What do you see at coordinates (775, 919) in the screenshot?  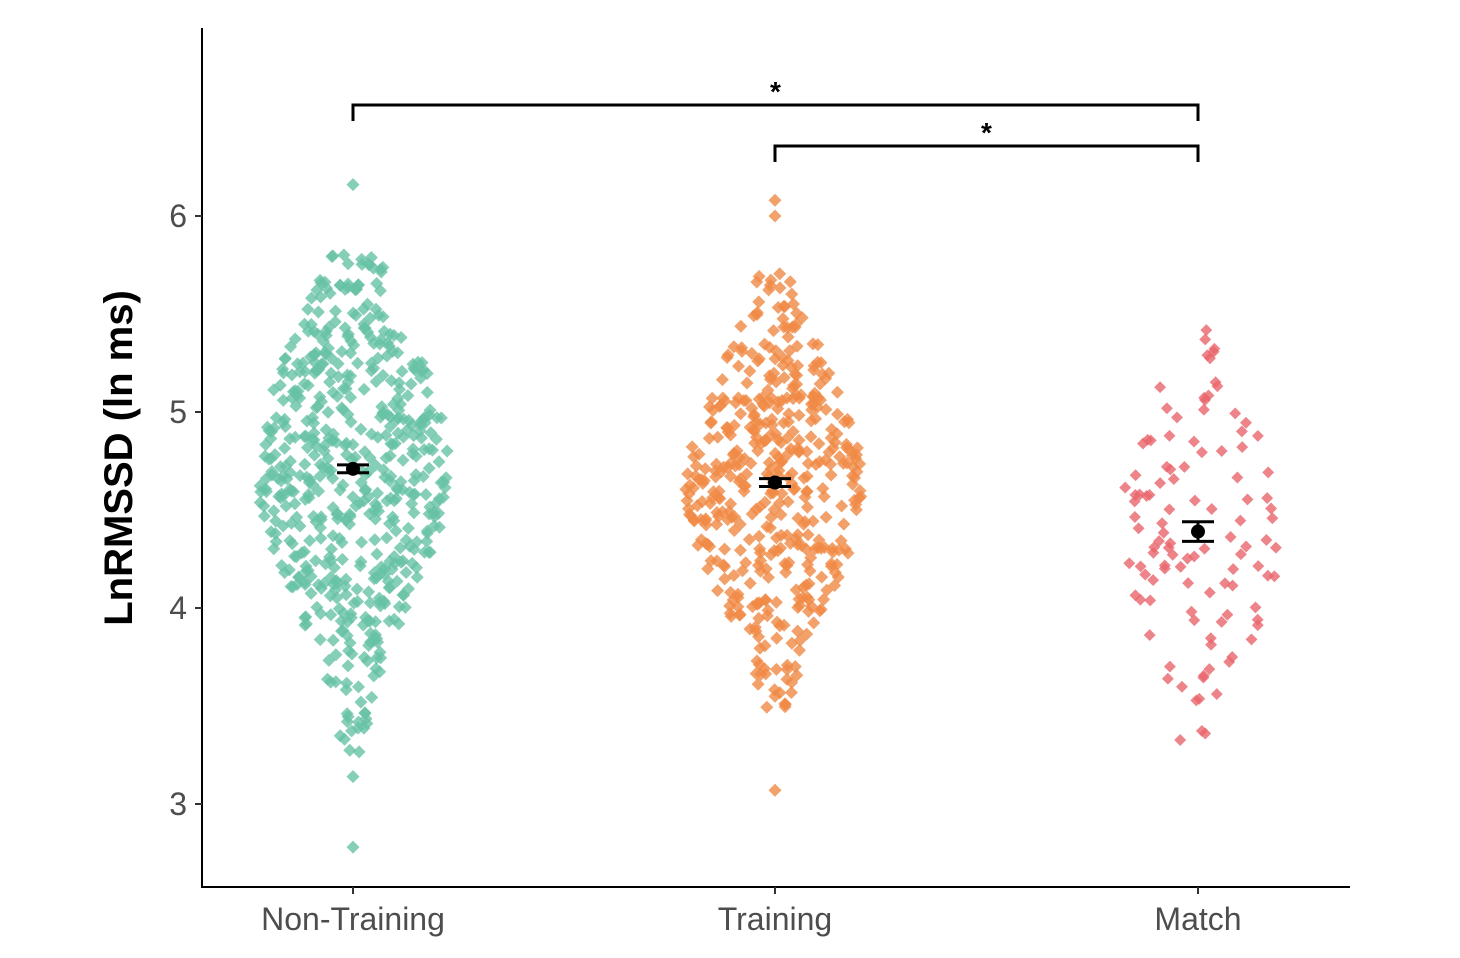 I see `x-tick-label: Training` at bounding box center [775, 919].